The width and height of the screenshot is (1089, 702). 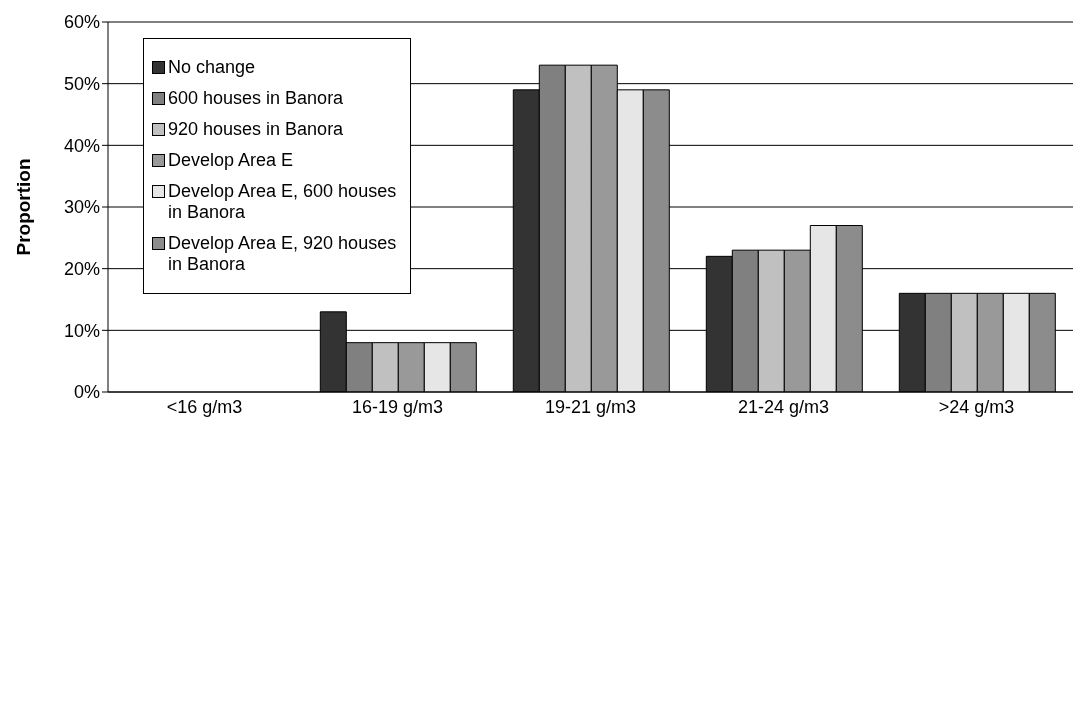 I want to click on legend-label: Develop Area E, so click(x=231, y=160).